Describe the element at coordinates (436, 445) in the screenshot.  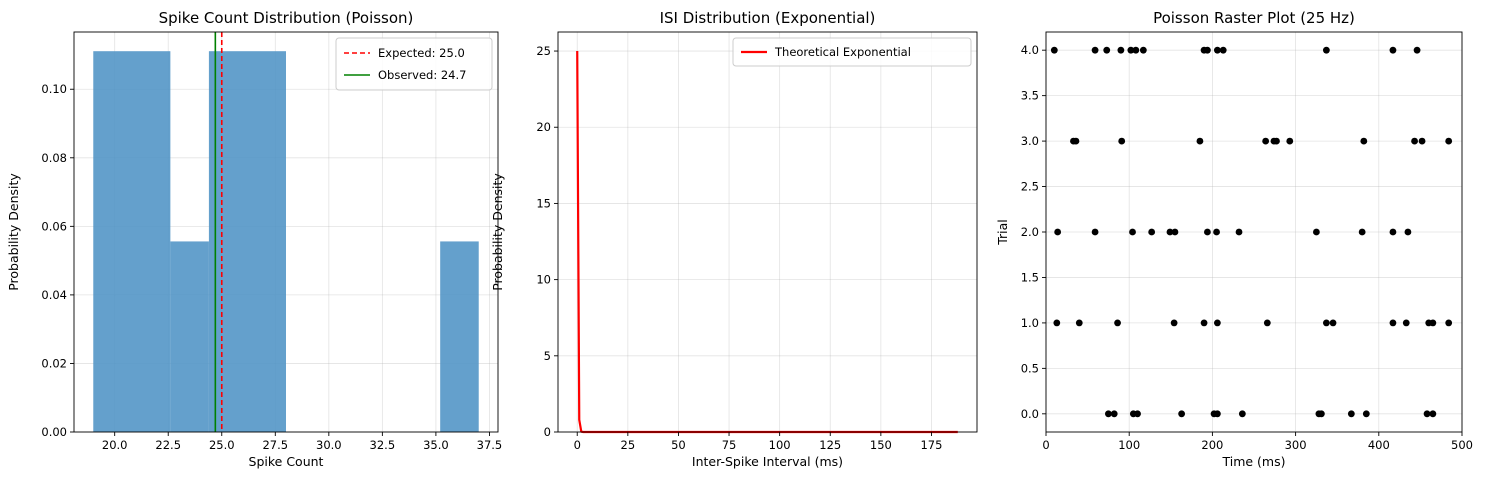
I see `x-tick-label: 35.0` at that location.